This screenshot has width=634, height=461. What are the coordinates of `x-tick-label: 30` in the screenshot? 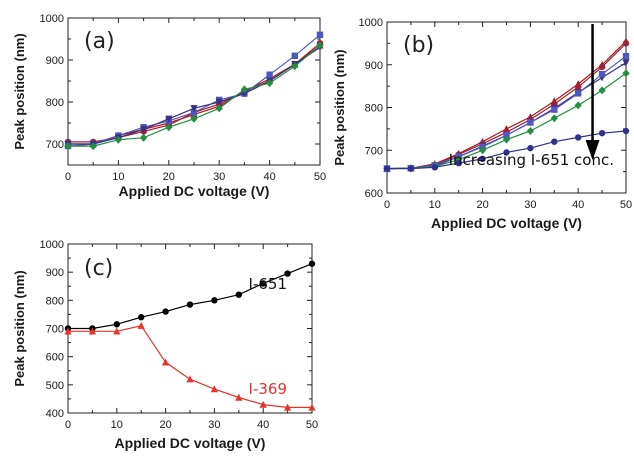 It's located at (214, 425).